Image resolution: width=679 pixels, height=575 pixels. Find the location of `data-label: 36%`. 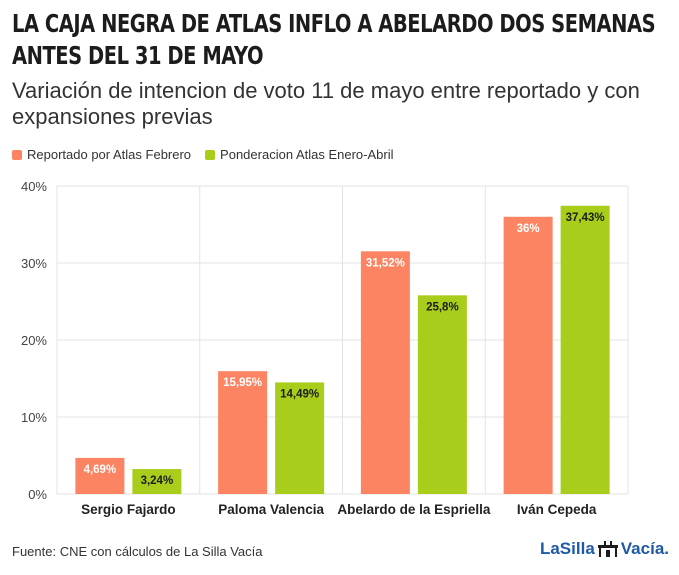

data-label: 36% is located at coordinates (528, 229).